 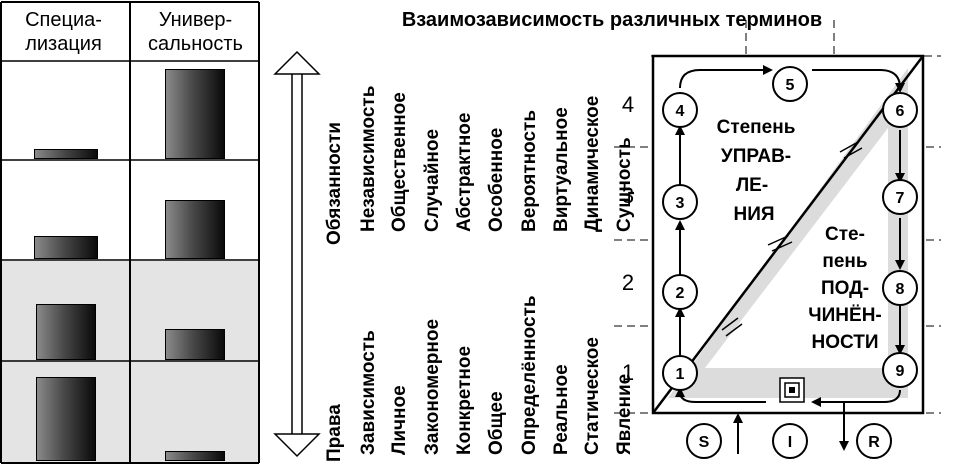 I want to click on double-arrow, so click(x=297, y=254).